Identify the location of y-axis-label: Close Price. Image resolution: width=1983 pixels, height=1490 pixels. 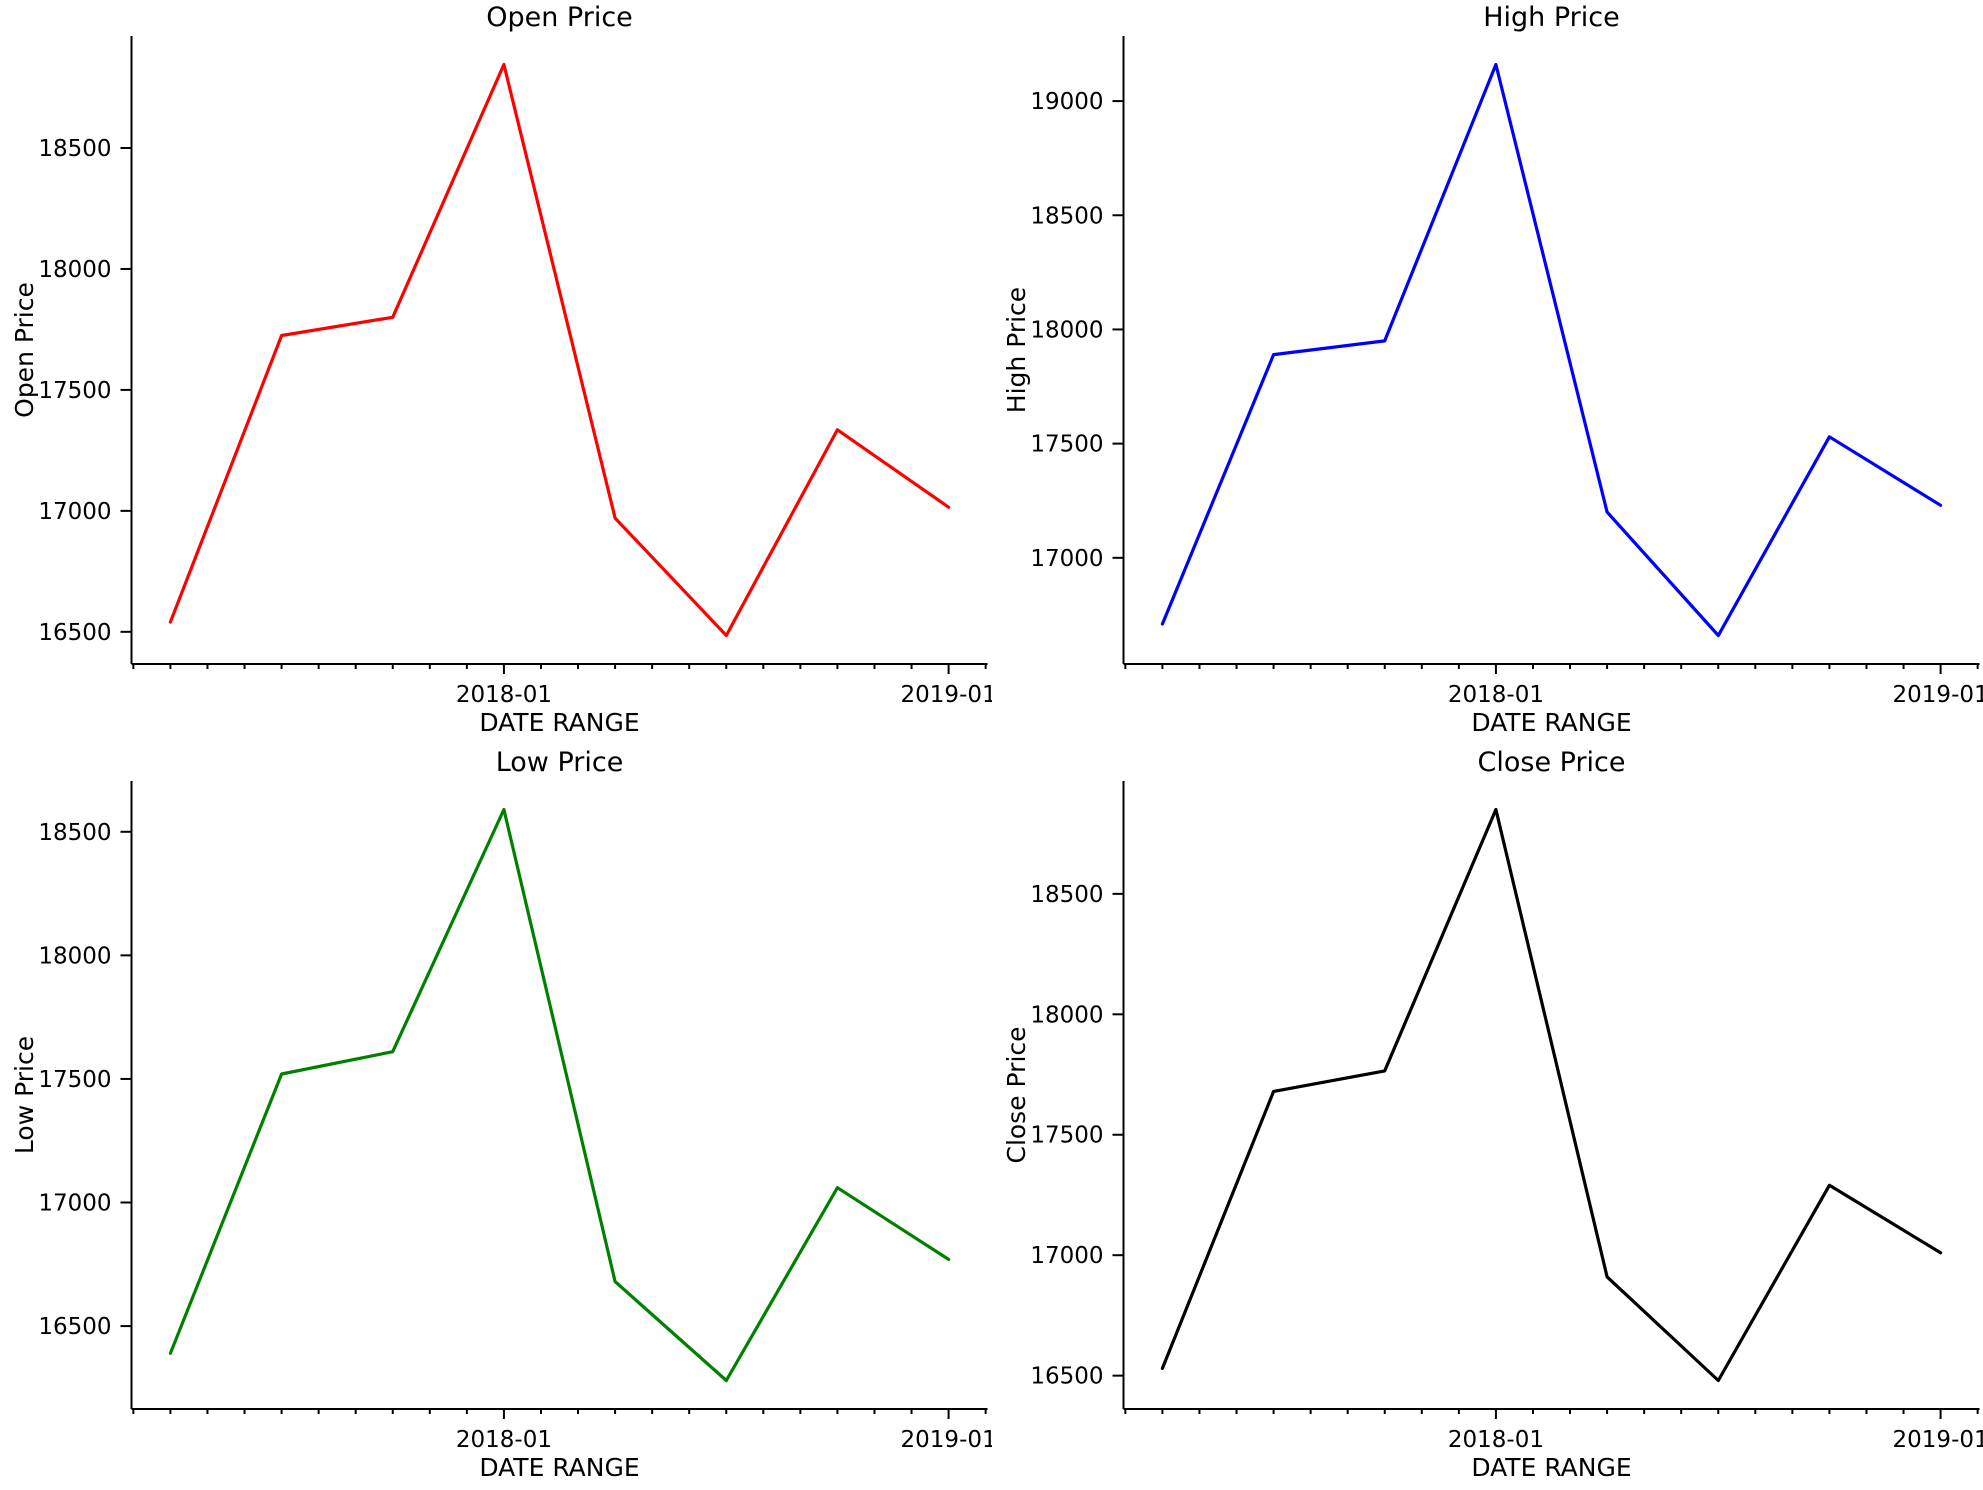
(1016, 1094).